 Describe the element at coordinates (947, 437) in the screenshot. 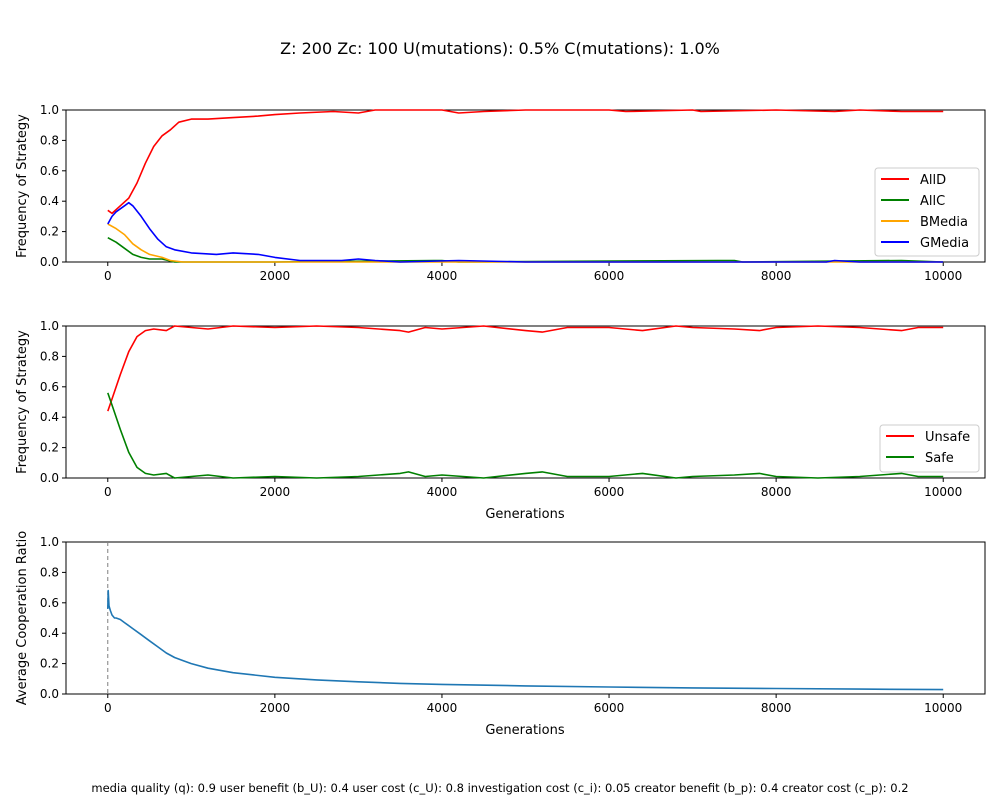

I see `legend-label-unsafe: Unsafe` at that location.